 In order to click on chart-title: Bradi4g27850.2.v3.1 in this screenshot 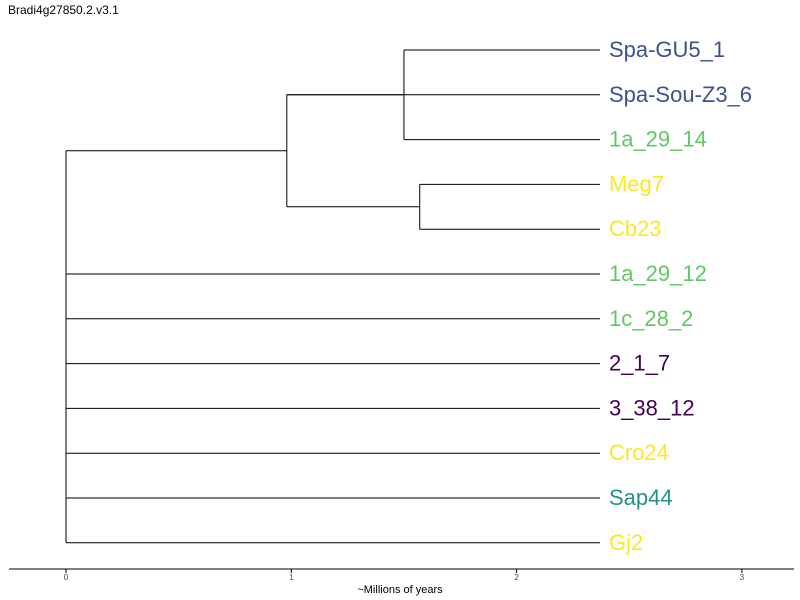, I will do `click(63, 10)`.